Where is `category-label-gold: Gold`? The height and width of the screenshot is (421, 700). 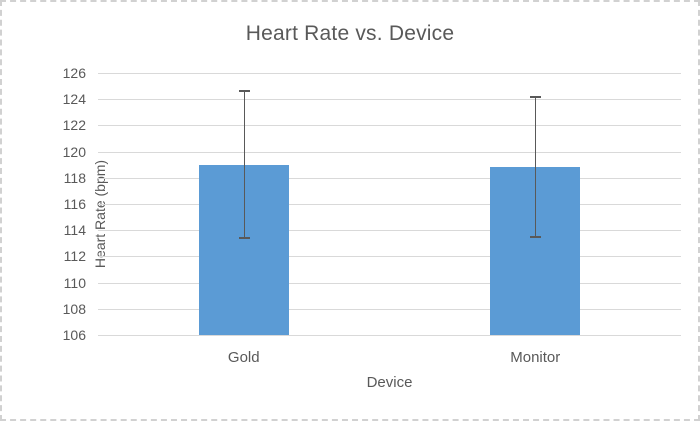
category-label-gold: Gold is located at coordinates (243, 357).